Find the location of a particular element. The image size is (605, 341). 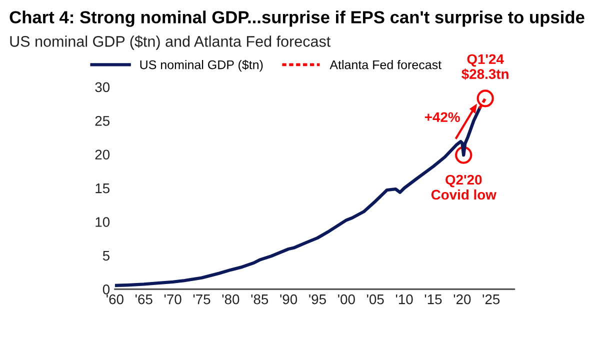

x-tick-label: '25 is located at coordinates (491, 299).